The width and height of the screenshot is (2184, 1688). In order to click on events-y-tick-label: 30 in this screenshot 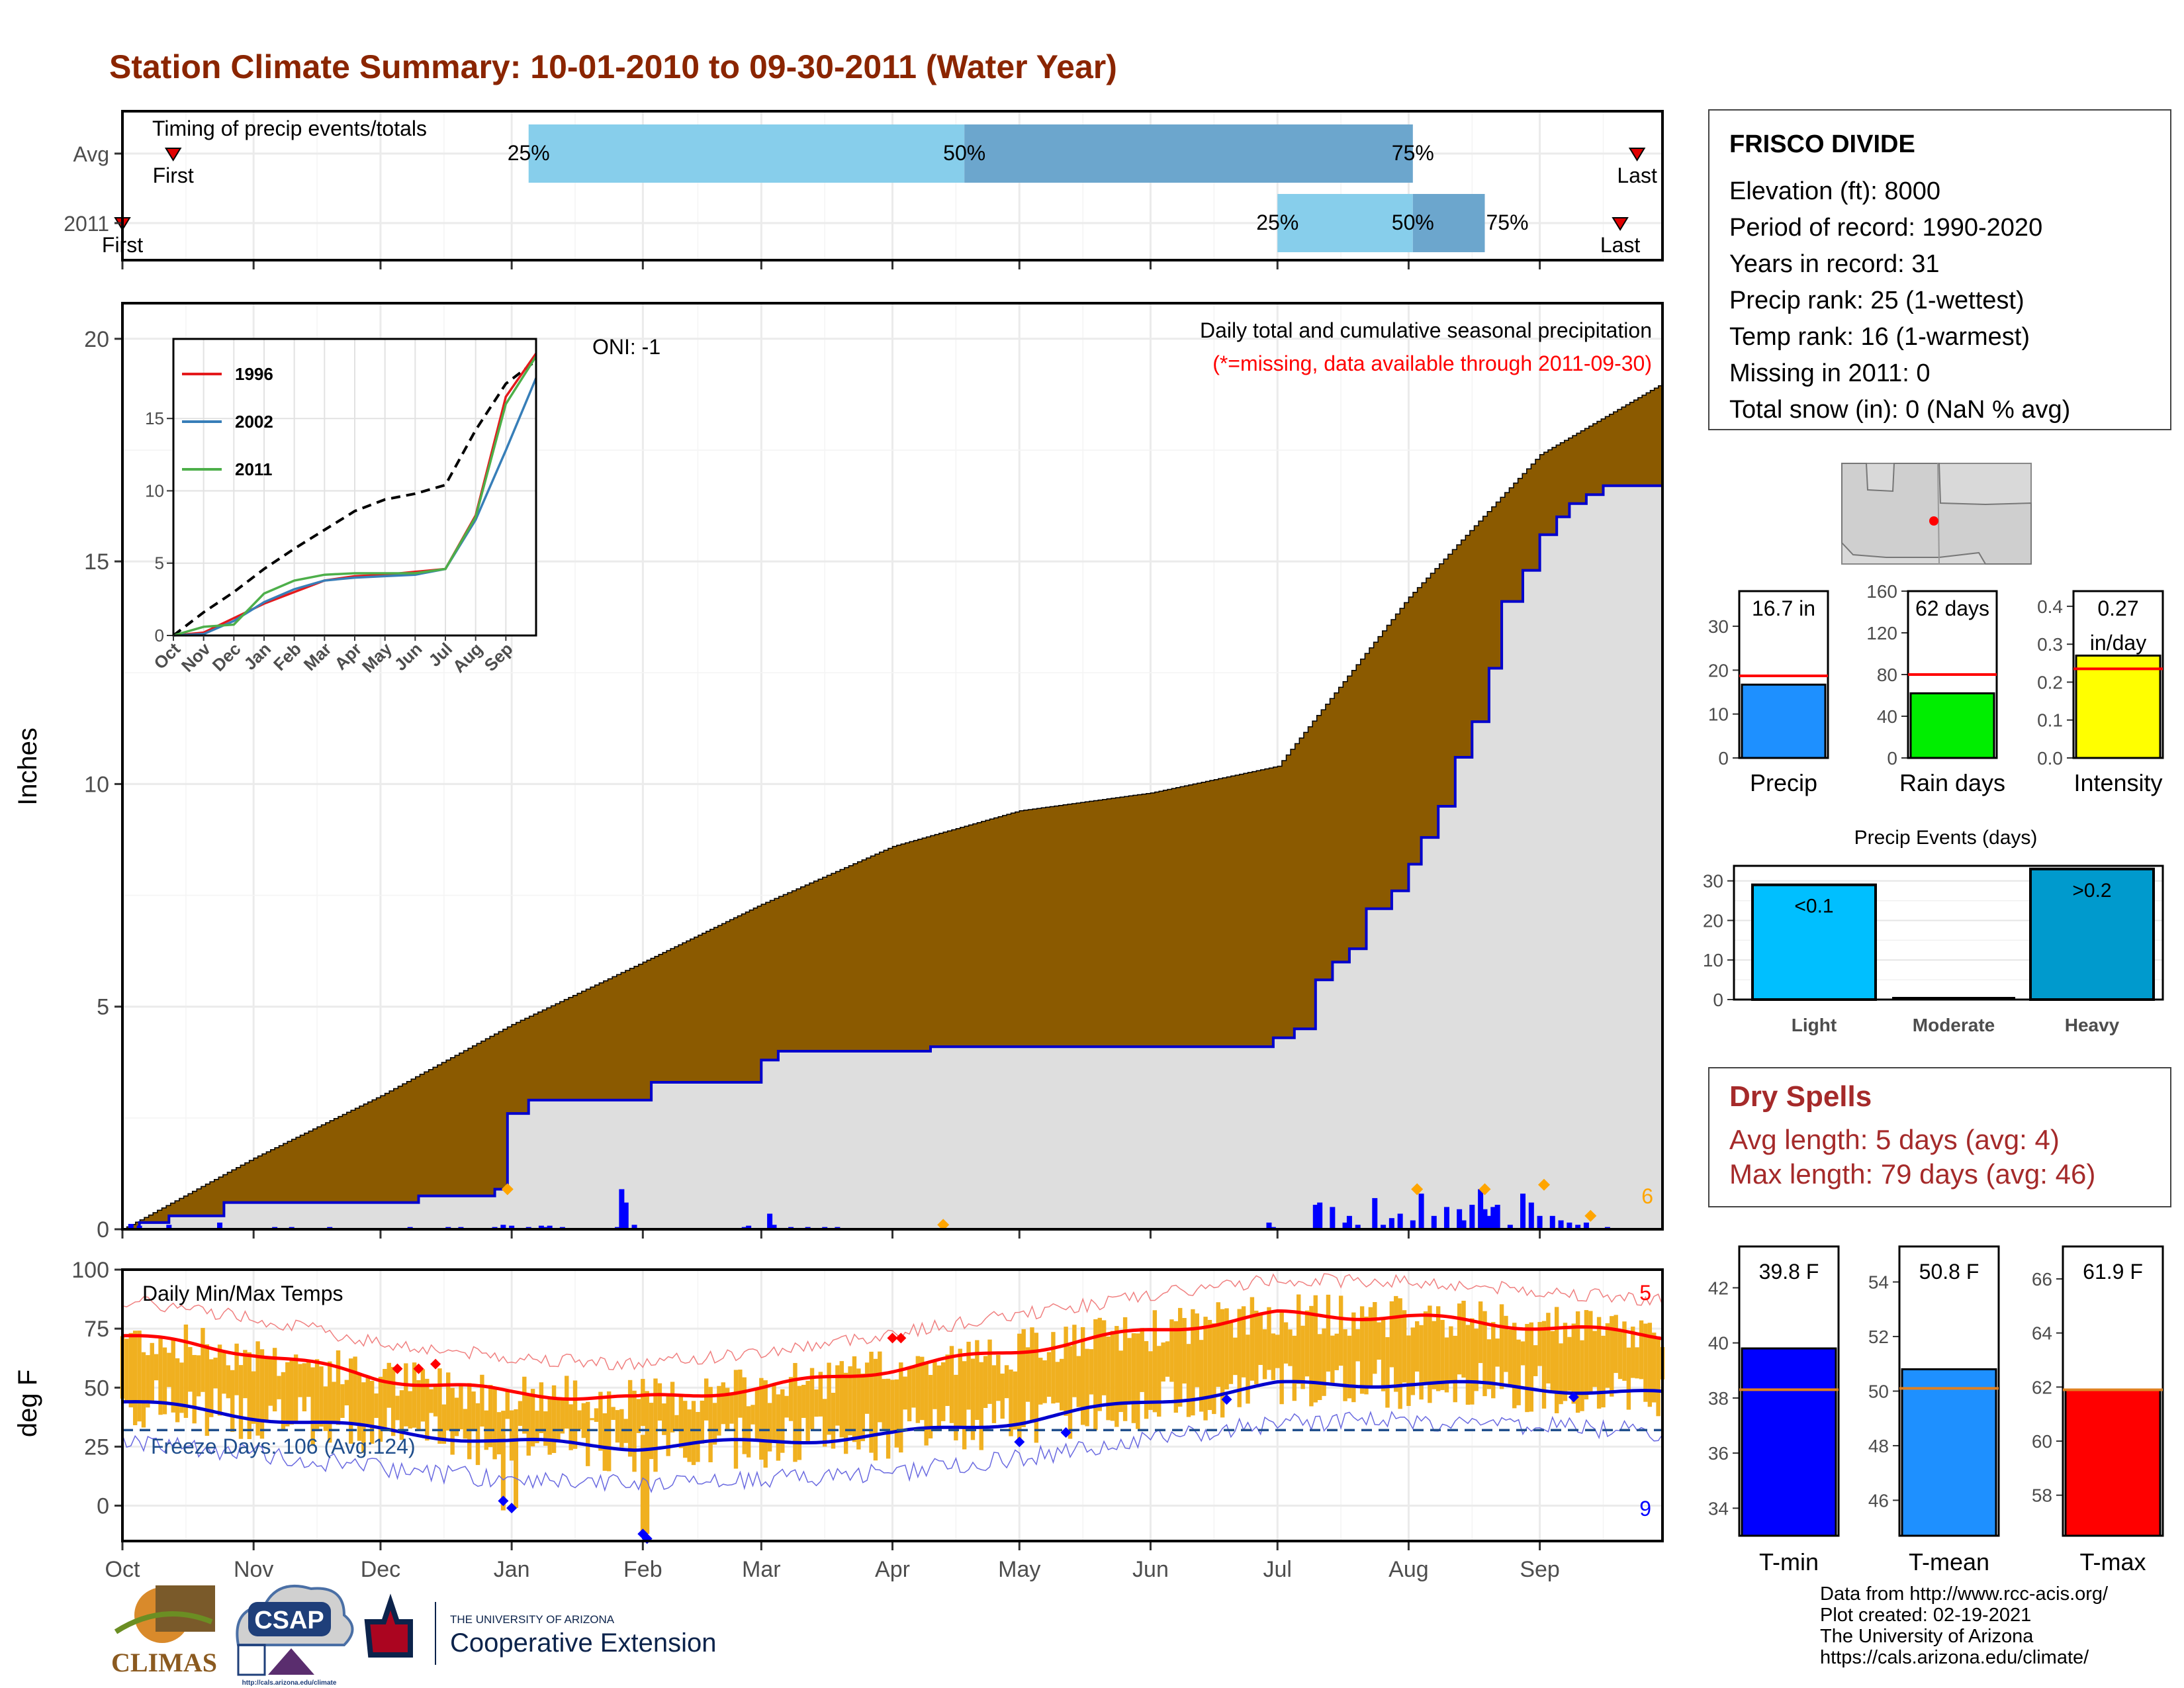, I will do `click(1713, 881)`.